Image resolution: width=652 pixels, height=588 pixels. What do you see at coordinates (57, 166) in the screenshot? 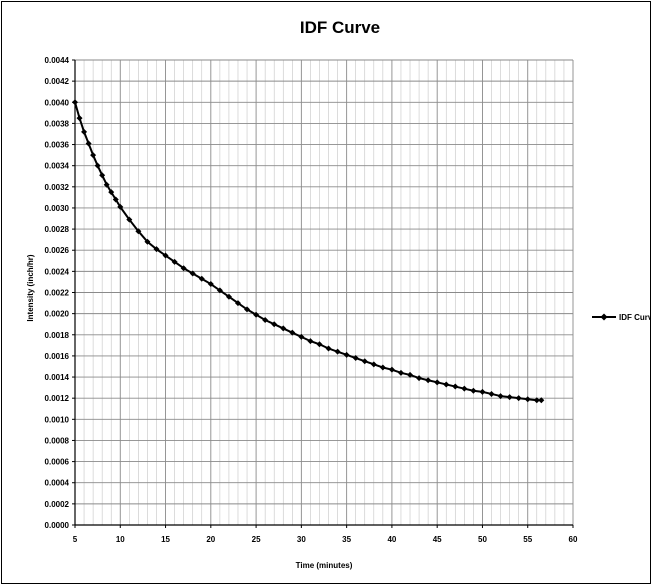
I see `y-tick-label: 0.0034` at bounding box center [57, 166].